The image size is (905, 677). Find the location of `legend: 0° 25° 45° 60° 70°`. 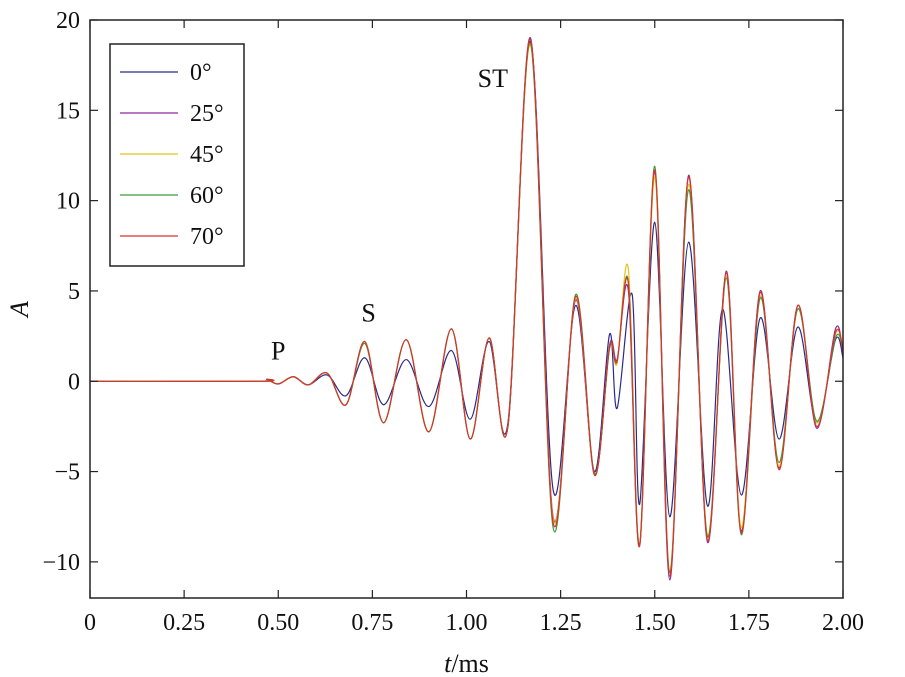

legend: 0° 25° 45° 60° 70° is located at coordinates (177, 155).